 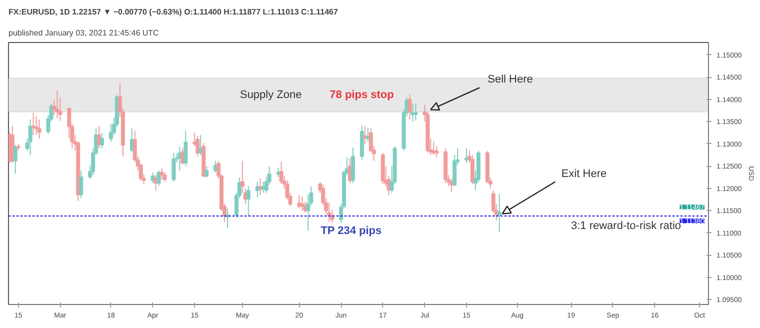 What do you see at coordinates (362, 94) in the screenshot?
I see `annotation: 78 pips stop` at bounding box center [362, 94].